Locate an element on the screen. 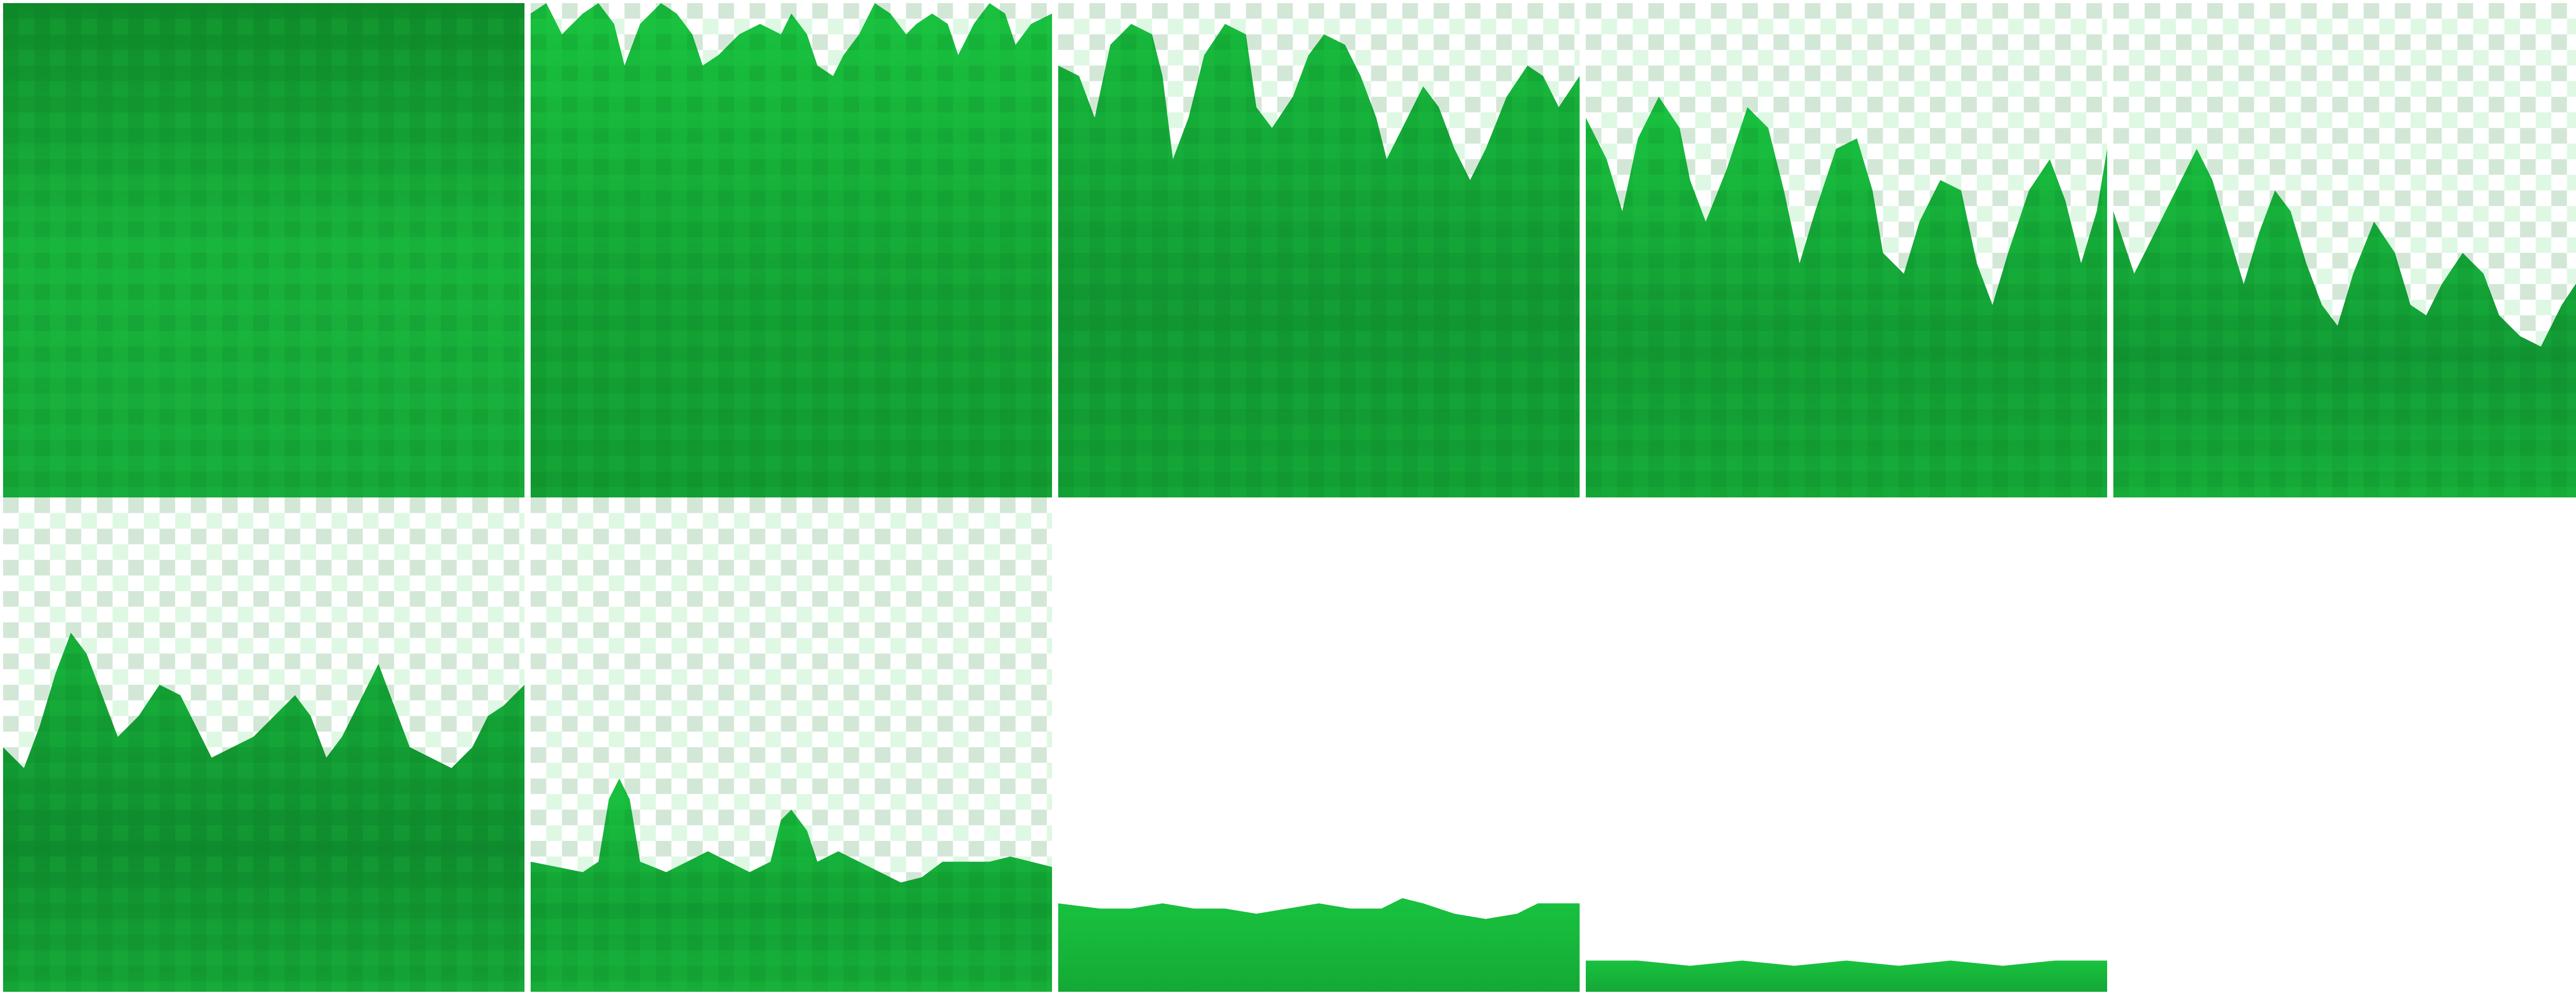 The height and width of the screenshot is (999, 2576). grass-frame-4-graphic is located at coordinates (1846, 250).